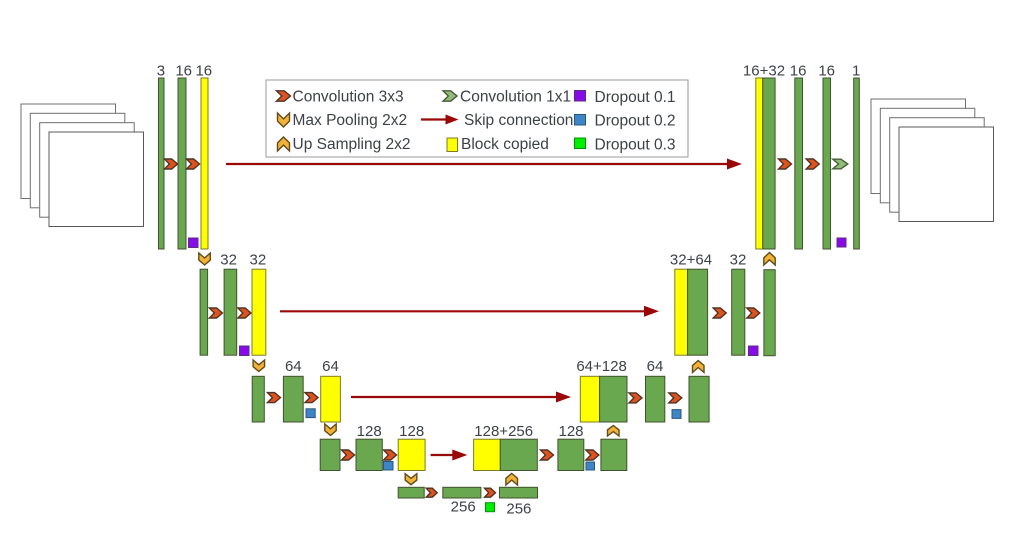 This screenshot has height=559, width=1017. Describe the element at coordinates (161, 71) in the screenshot. I see `svg-text: 3` at that location.